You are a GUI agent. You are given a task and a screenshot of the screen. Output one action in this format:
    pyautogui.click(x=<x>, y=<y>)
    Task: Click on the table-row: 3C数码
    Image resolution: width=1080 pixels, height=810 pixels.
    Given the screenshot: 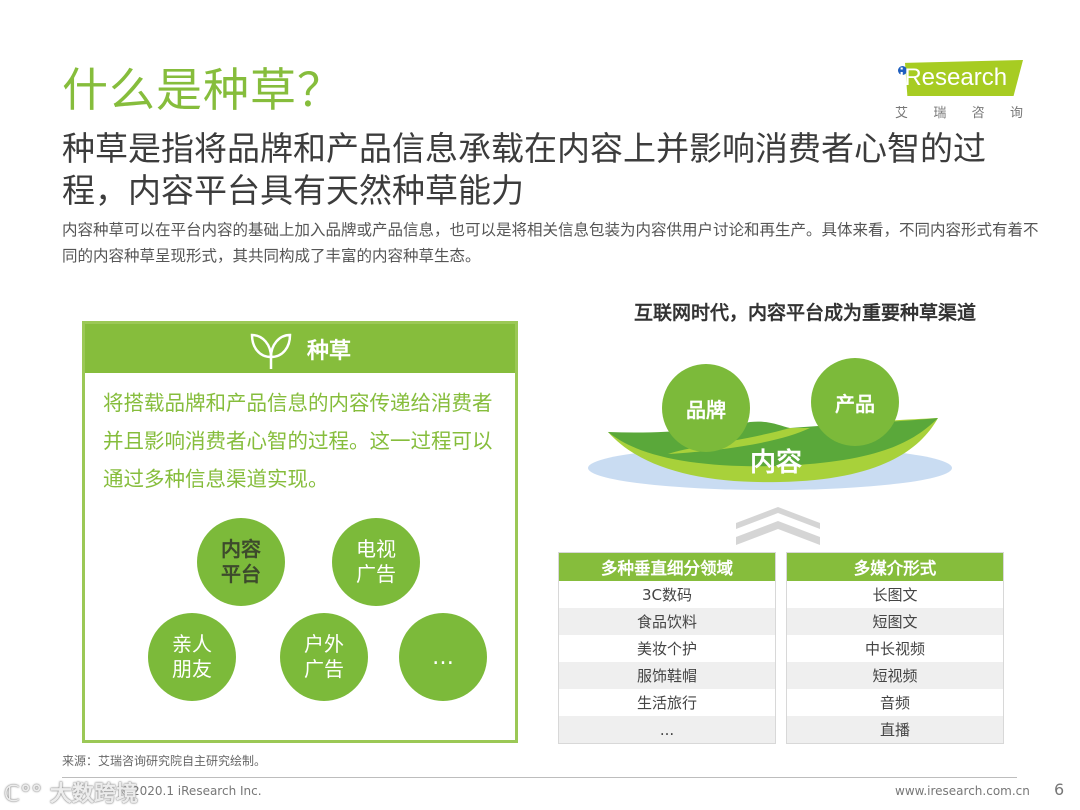 What is the action you would take?
    pyautogui.click(x=667, y=595)
    